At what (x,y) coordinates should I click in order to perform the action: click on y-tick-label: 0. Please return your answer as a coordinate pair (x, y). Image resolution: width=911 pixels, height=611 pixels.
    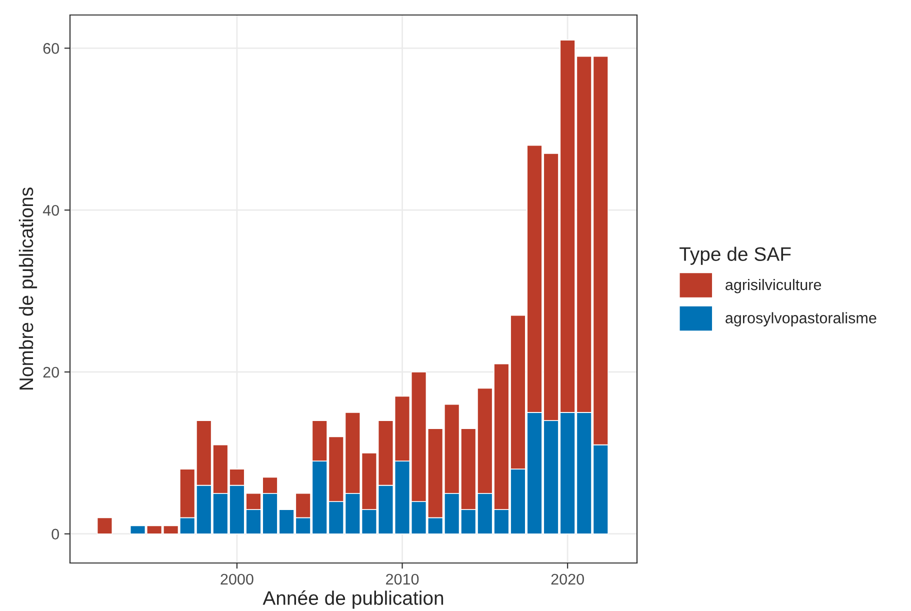
    Looking at the image, I should click on (55, 534).